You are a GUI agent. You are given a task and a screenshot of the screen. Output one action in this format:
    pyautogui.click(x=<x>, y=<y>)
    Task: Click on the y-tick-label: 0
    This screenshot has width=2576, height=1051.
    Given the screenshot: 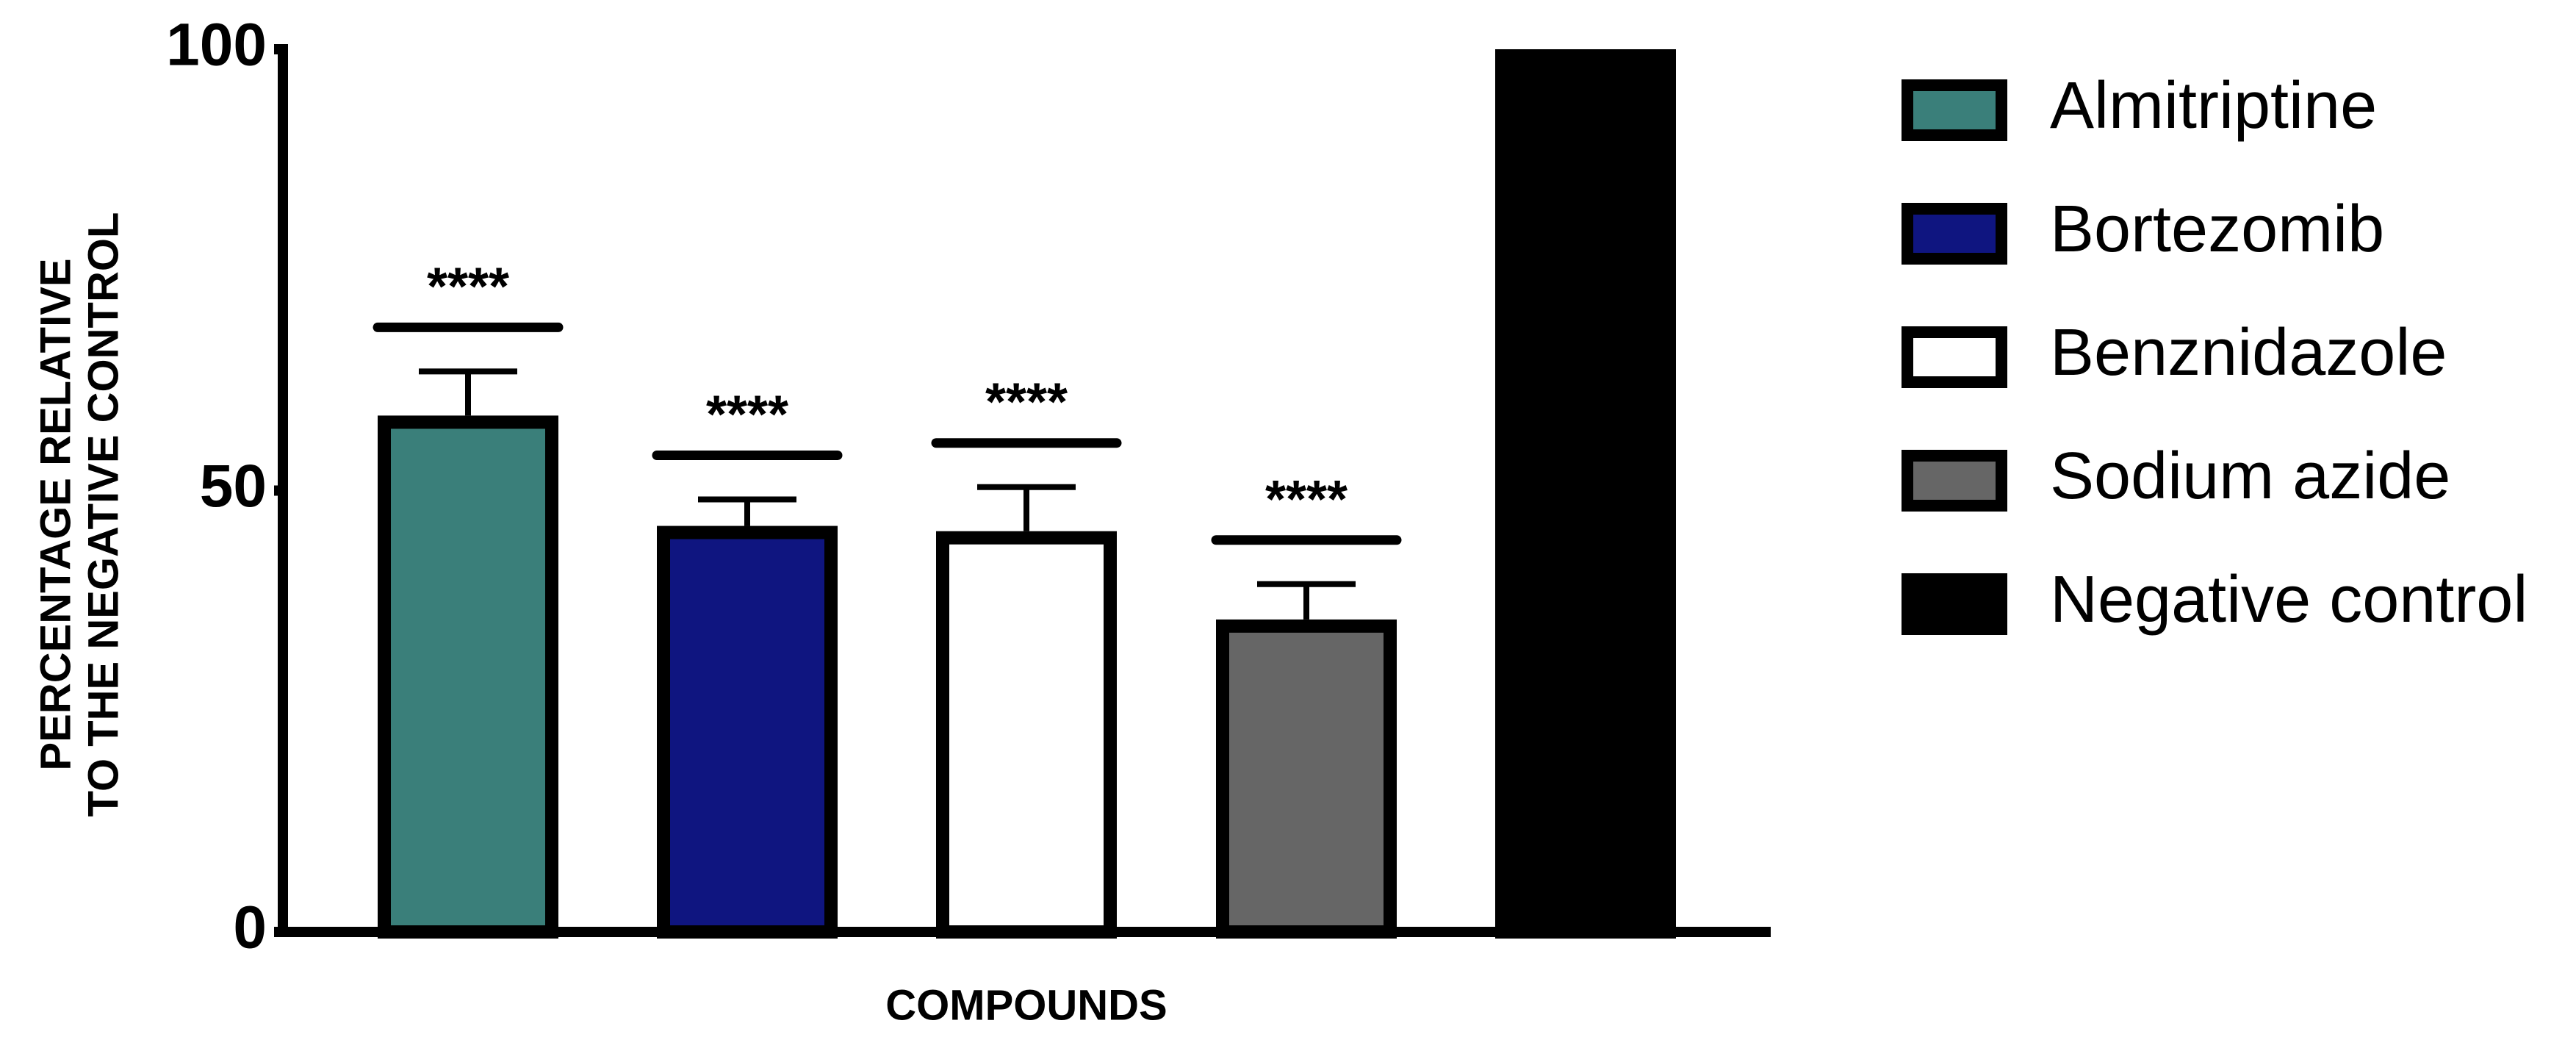 What is the action you would take?
    pyautogui.click(x=250, y=927)
    